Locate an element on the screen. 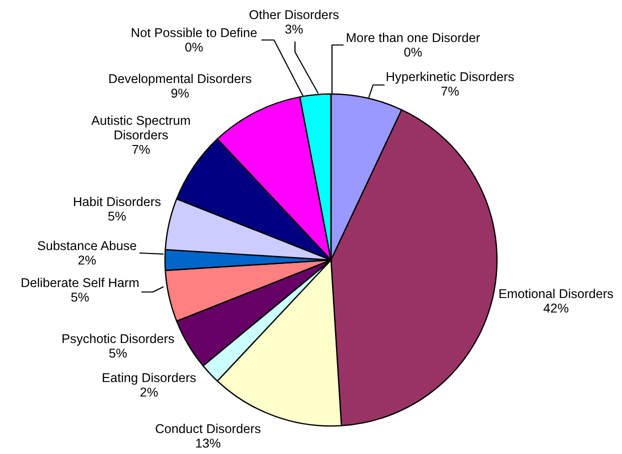 This screenshot has width=622, height=454. slice-label: Emotional Disorders is located at coordinates (557, 293).